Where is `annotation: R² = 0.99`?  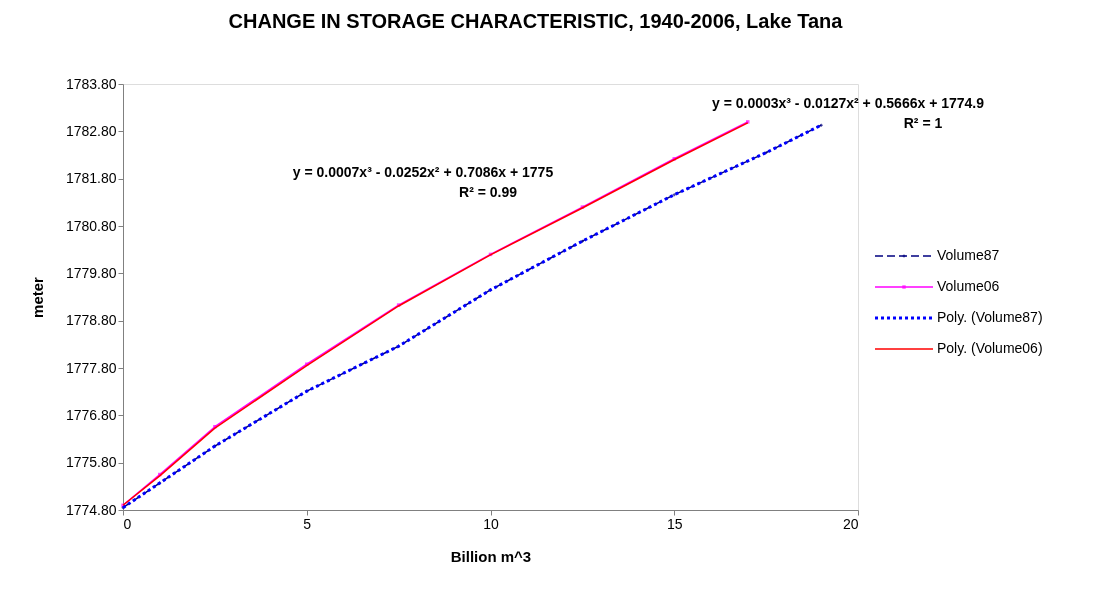
annotation: R² = 0.99 is located at coordinates (488, 192).